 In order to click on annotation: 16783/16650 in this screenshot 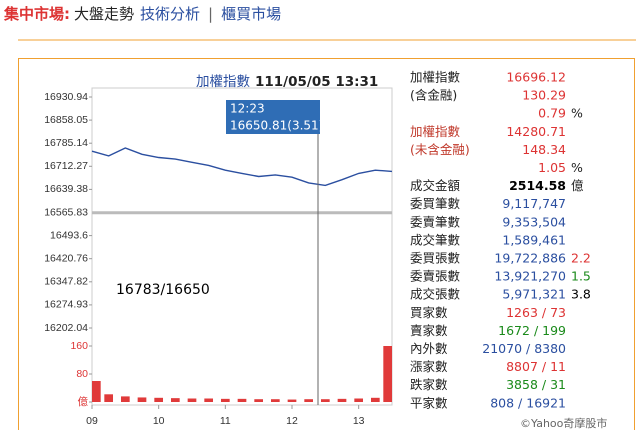, I will do `click(163, 290)`.